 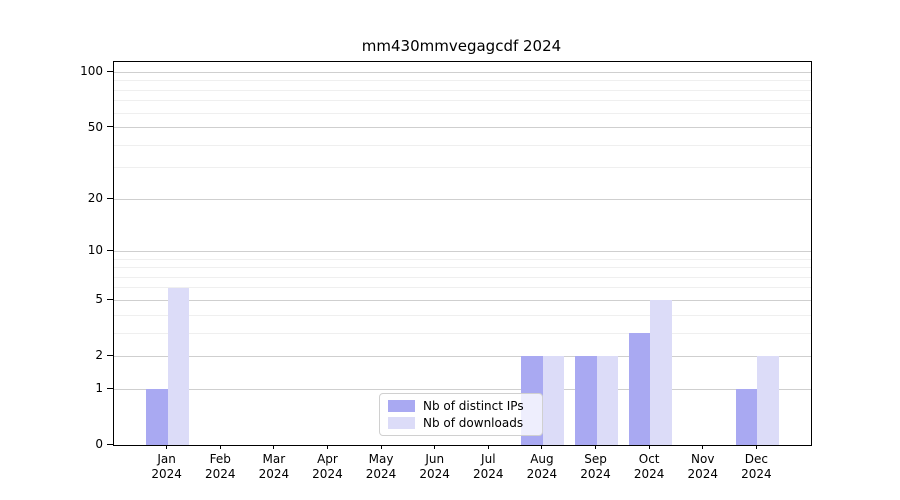 What do you see at coordinates (91, 71) in the screenshot?
I see `y-tick-label: 100` at bounding box center [91, 71].